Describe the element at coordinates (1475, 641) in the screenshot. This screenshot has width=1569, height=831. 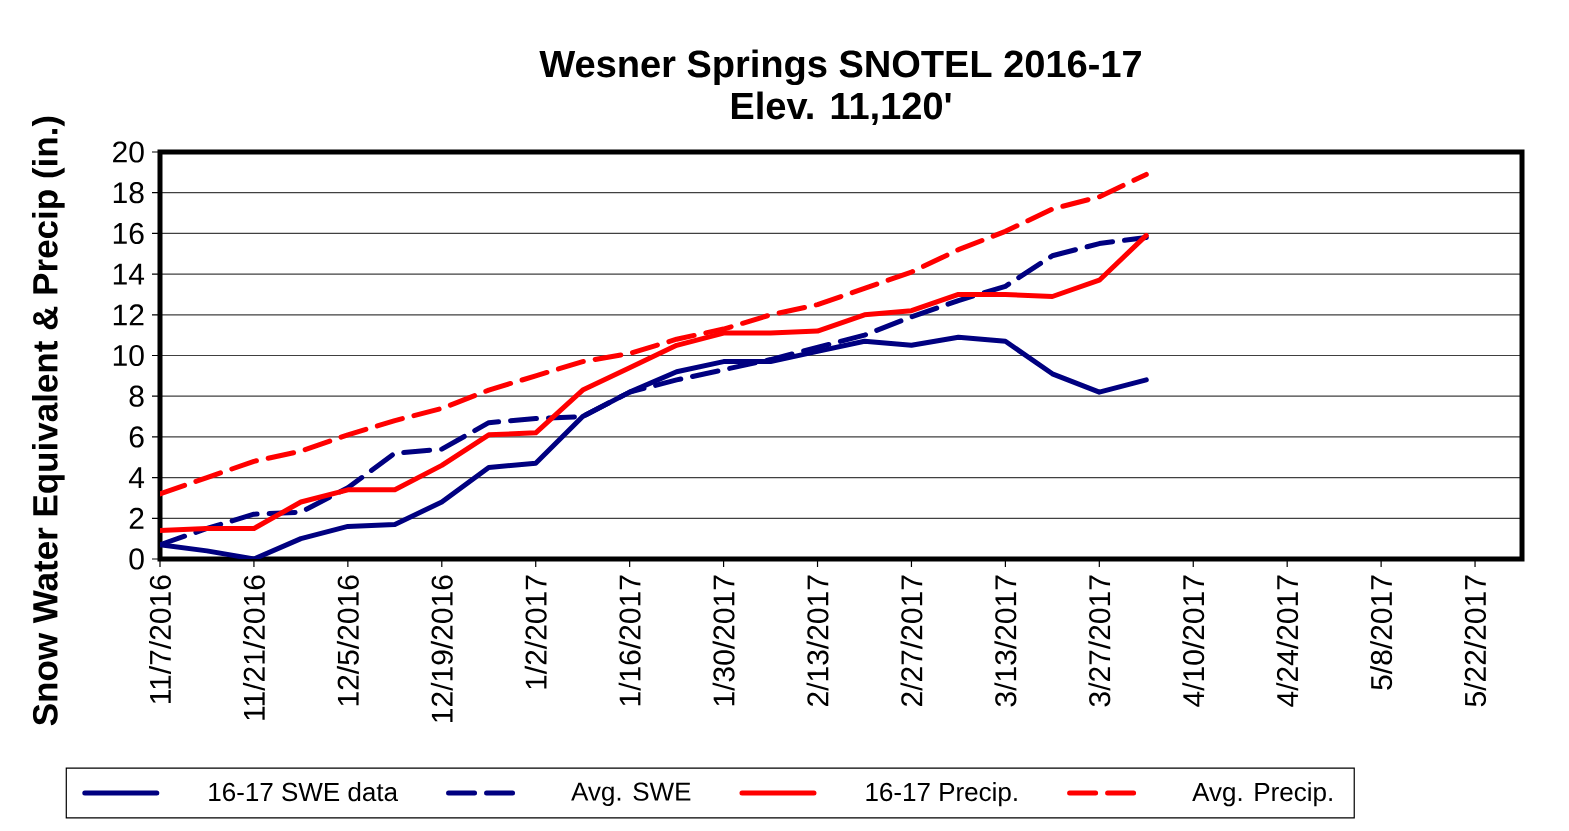
I see `x-tick-label: 5/22/2017` at that location.